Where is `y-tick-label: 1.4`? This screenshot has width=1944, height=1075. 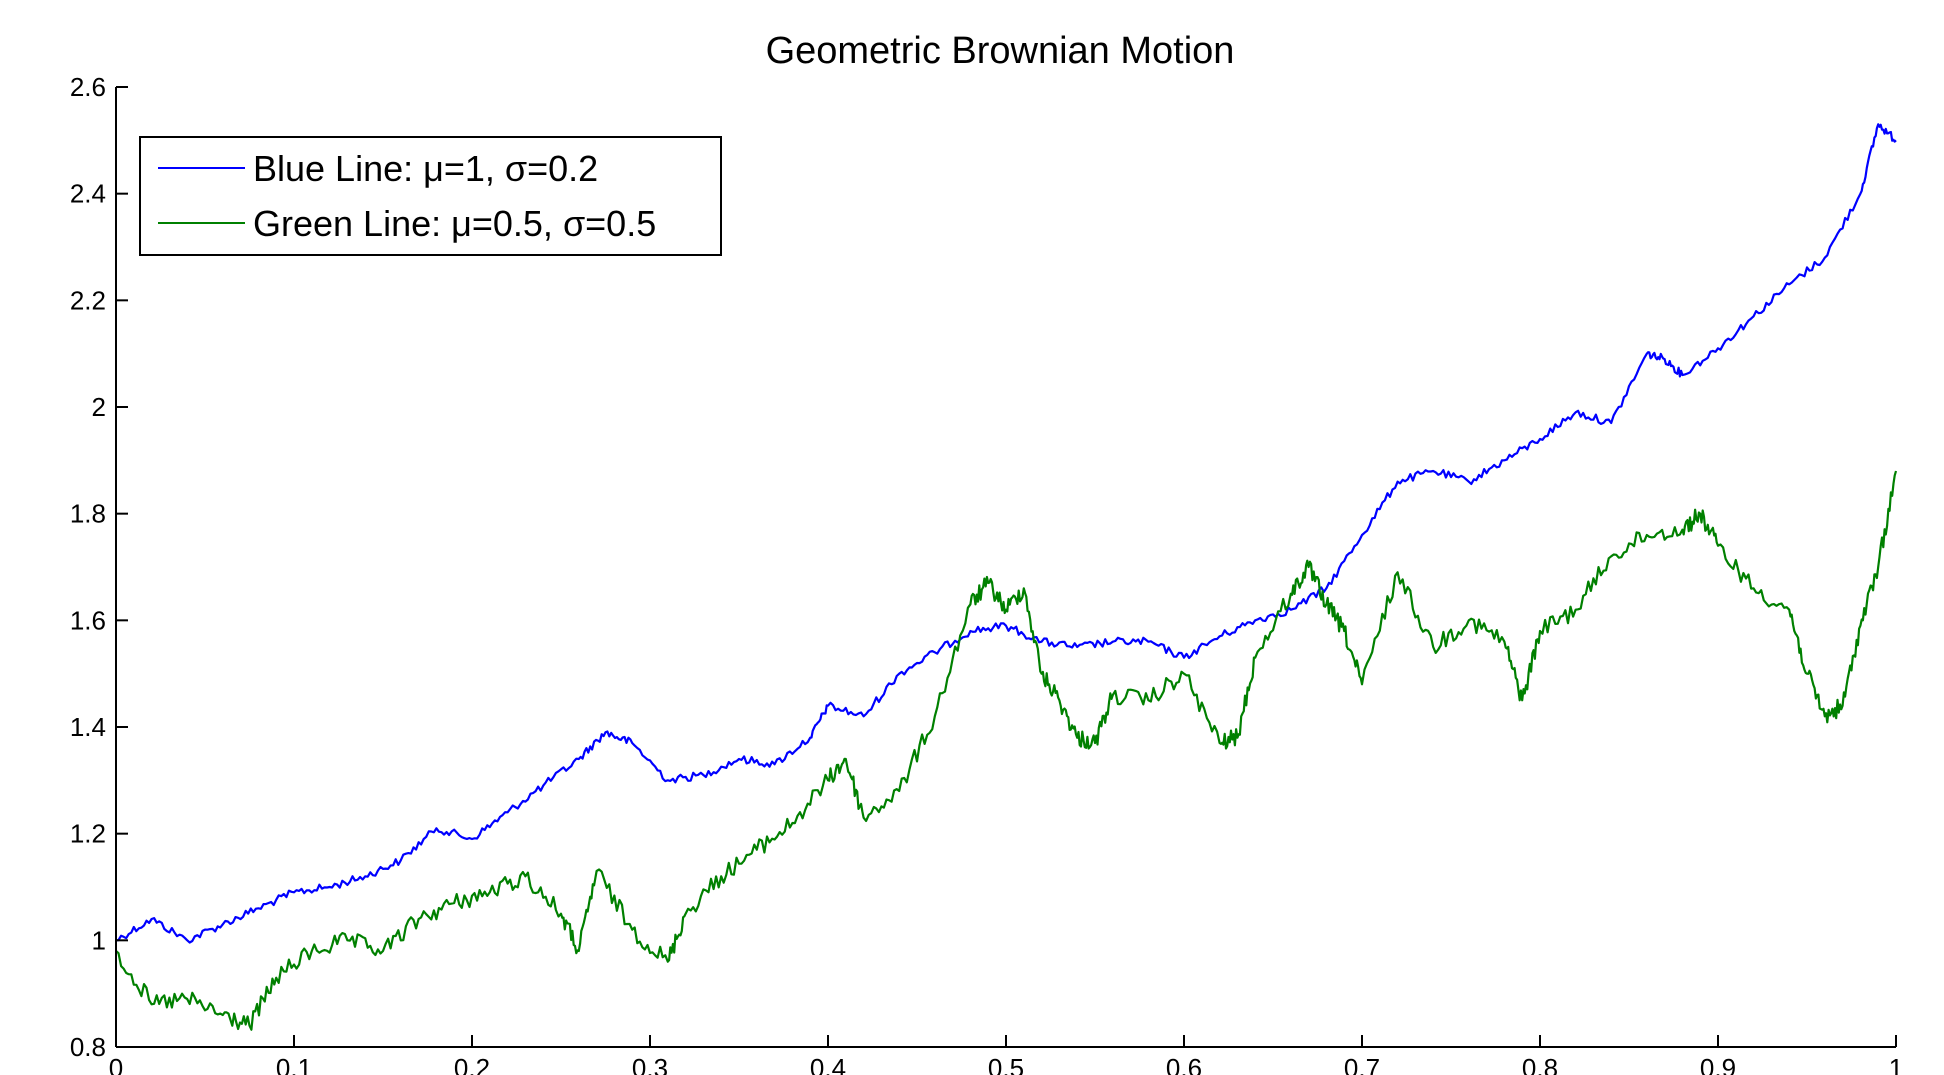 y-tick-label: 1.4 is located at coordinates (88, 727).